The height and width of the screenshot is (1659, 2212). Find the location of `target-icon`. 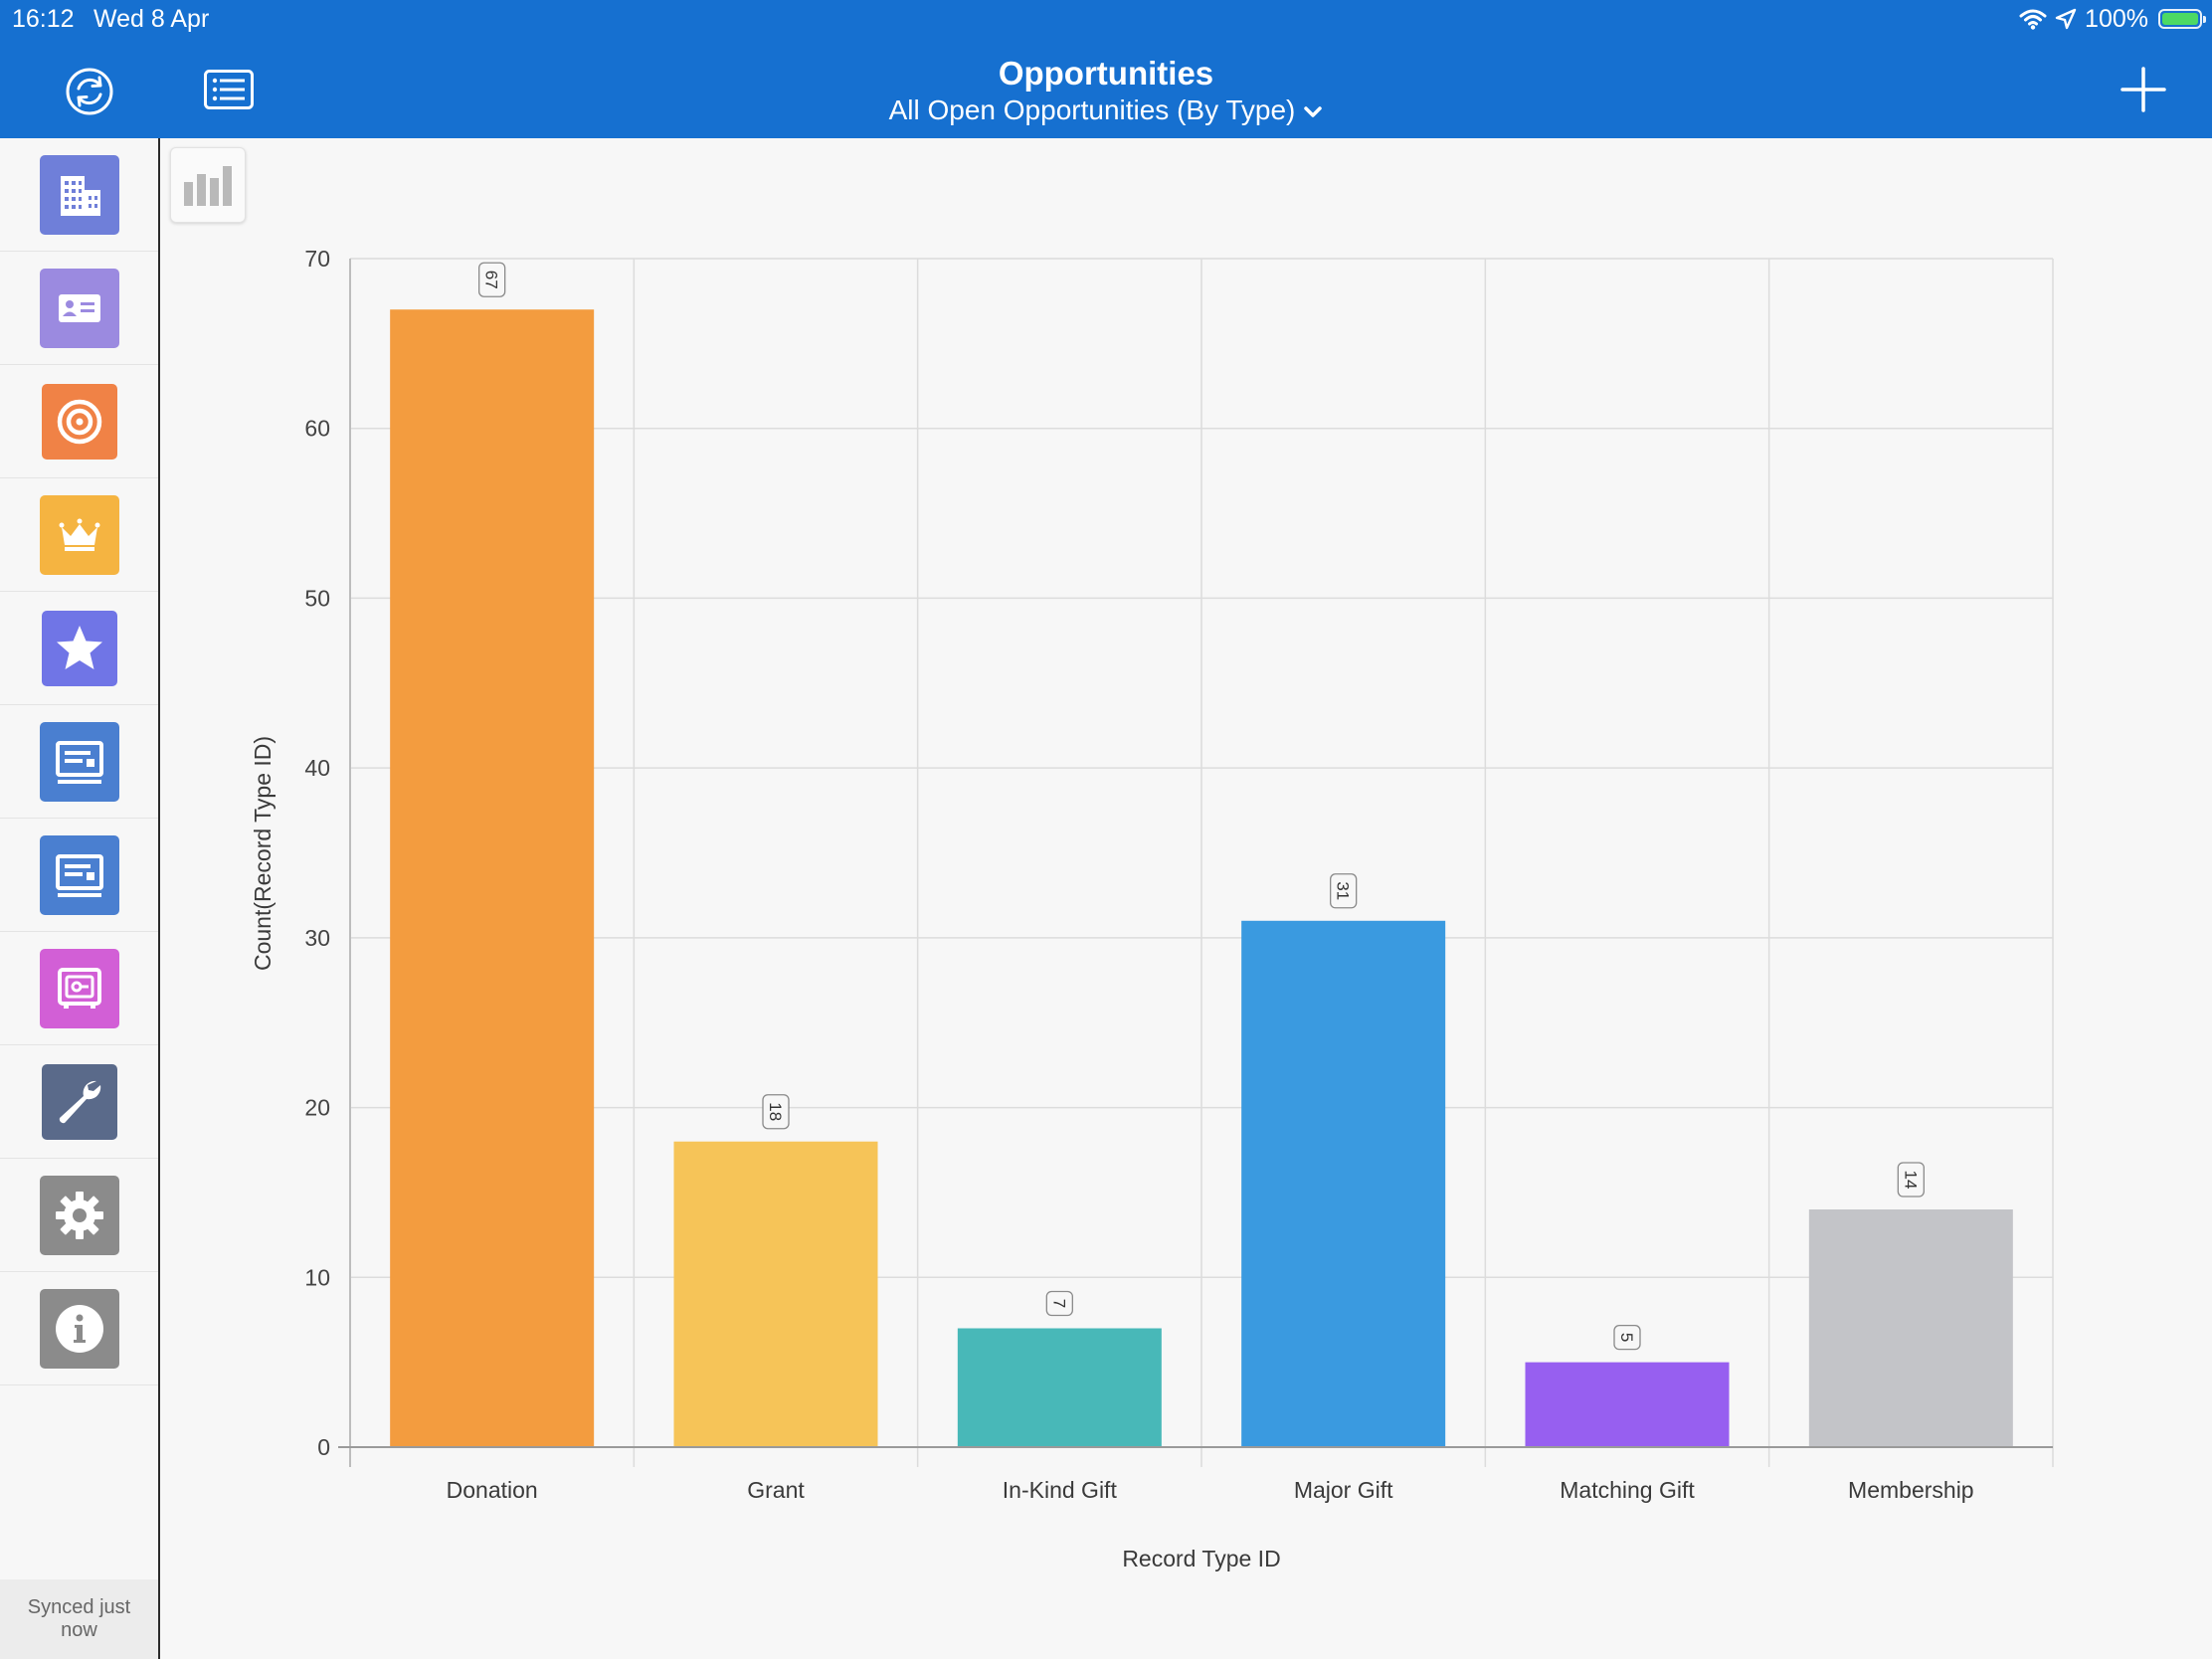

target-icon is located at coordinates (79, 421).